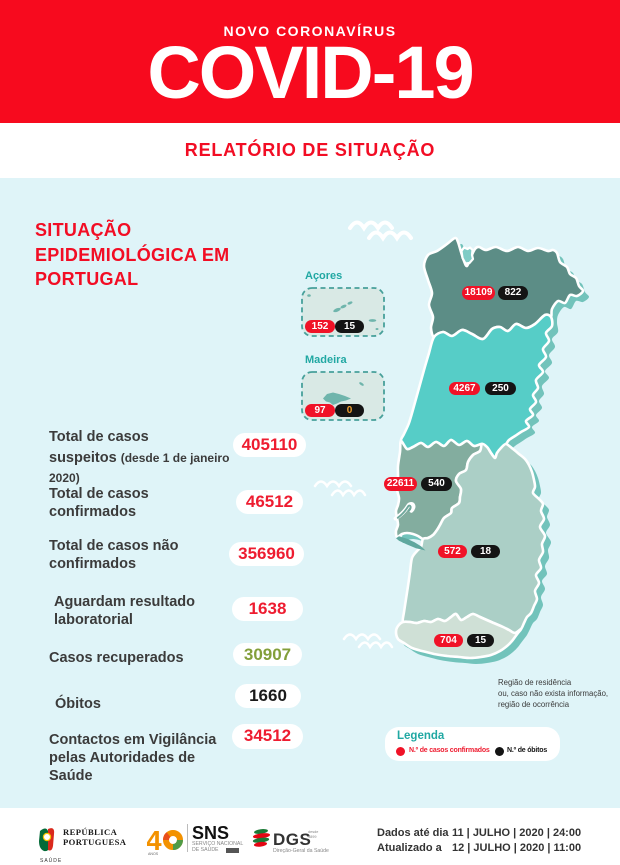  What do you see at coordinates (313, 832) in the screenshot?
I see `svg-text: desde` at bounding box center [313, 832].